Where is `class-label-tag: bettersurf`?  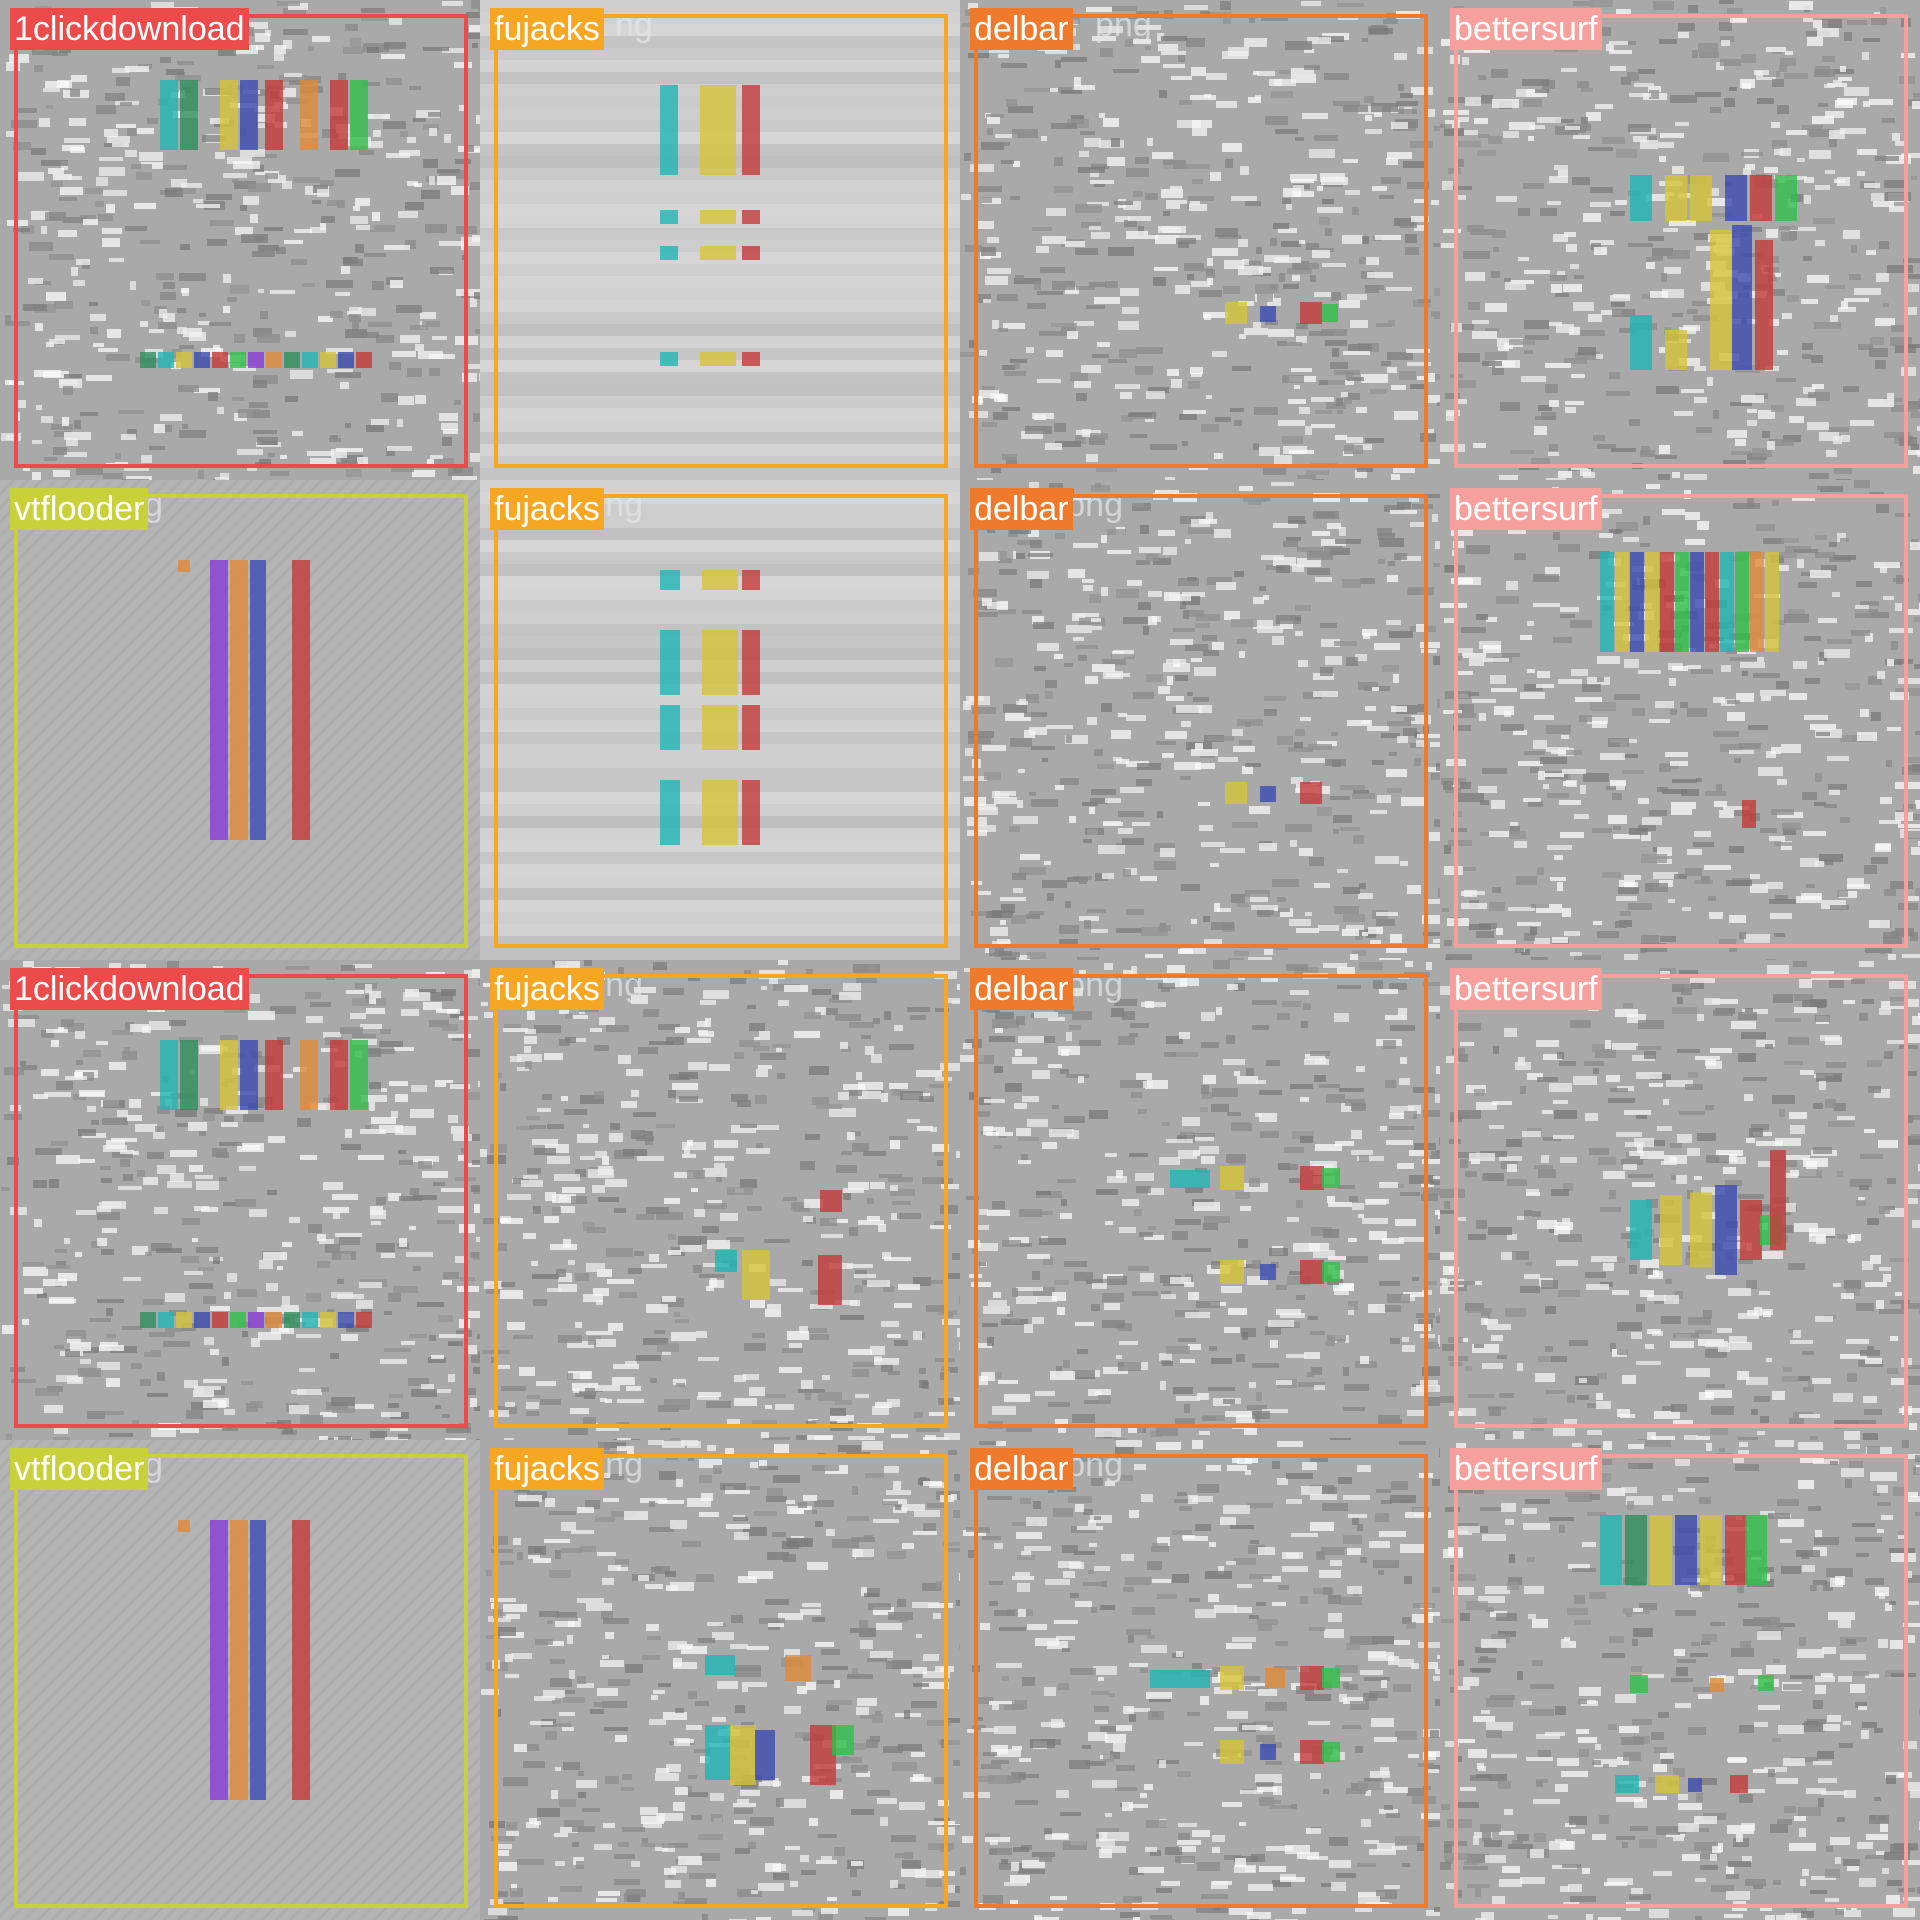 class-label-tag: bettersurf is located at coordinates (1526, 1469).